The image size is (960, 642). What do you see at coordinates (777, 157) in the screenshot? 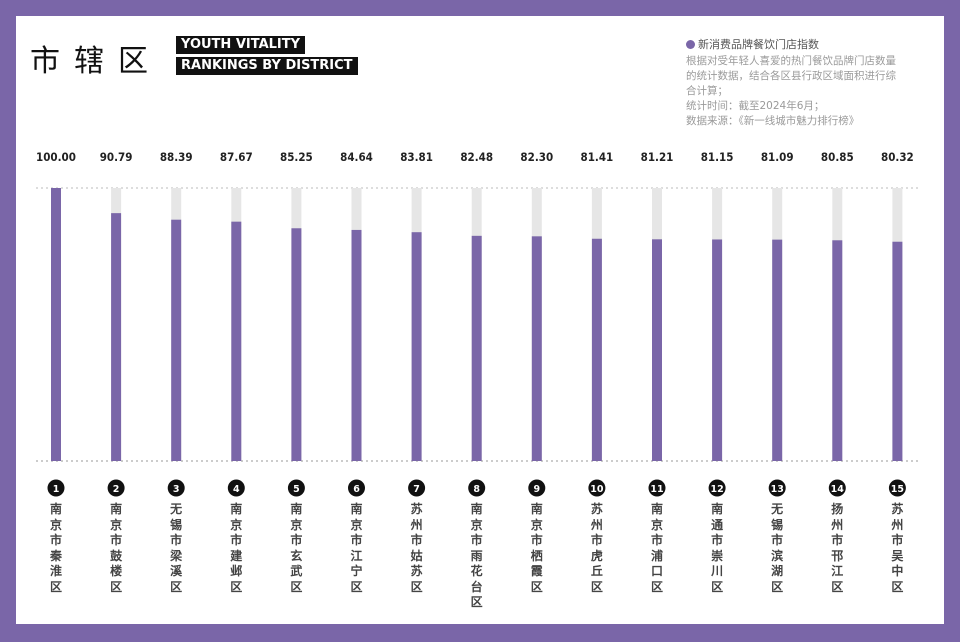
I see `value-label: 81.09` at bounding box center [777, 157].